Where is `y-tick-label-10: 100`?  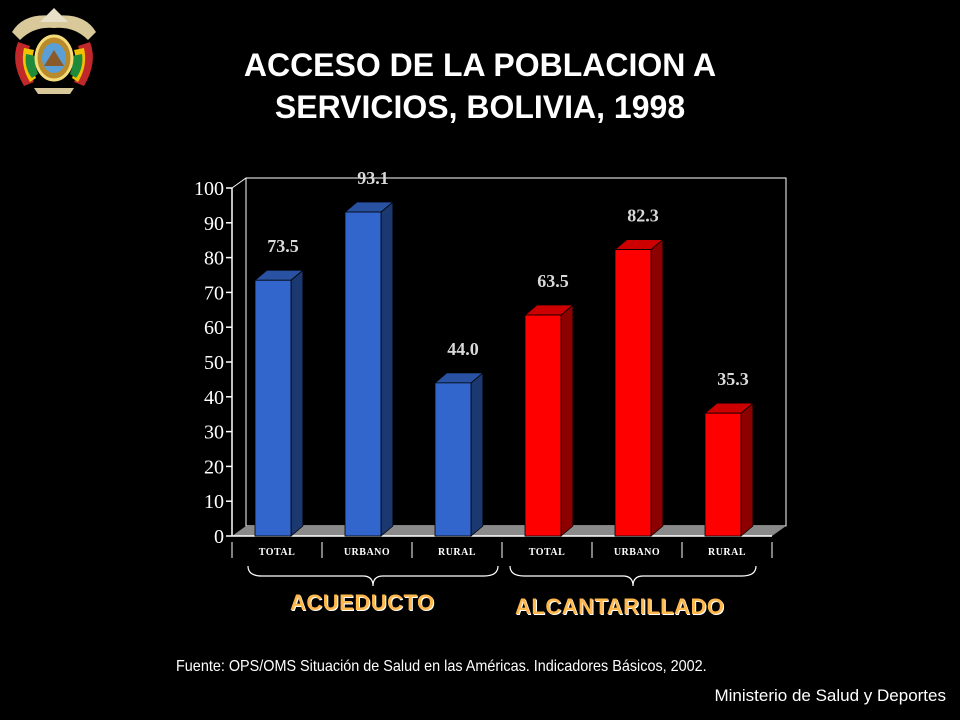 y-tick-label-10: 100 is located at coordinates (209, 189).